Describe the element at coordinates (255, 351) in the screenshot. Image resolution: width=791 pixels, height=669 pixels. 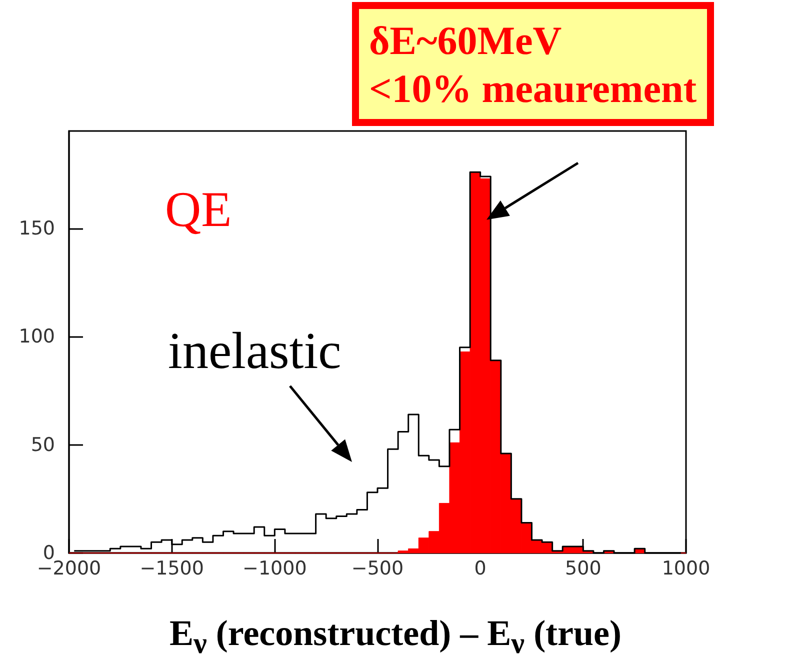
I see `annotation: inelastic` at that location.